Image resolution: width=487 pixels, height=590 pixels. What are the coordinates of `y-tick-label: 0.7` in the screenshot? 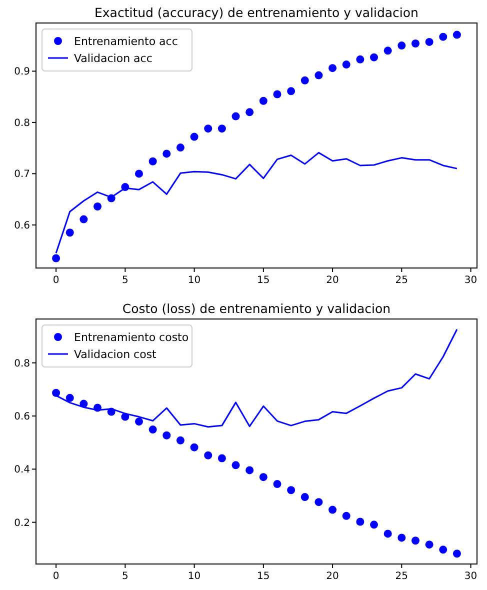 It's located at (22, 174).